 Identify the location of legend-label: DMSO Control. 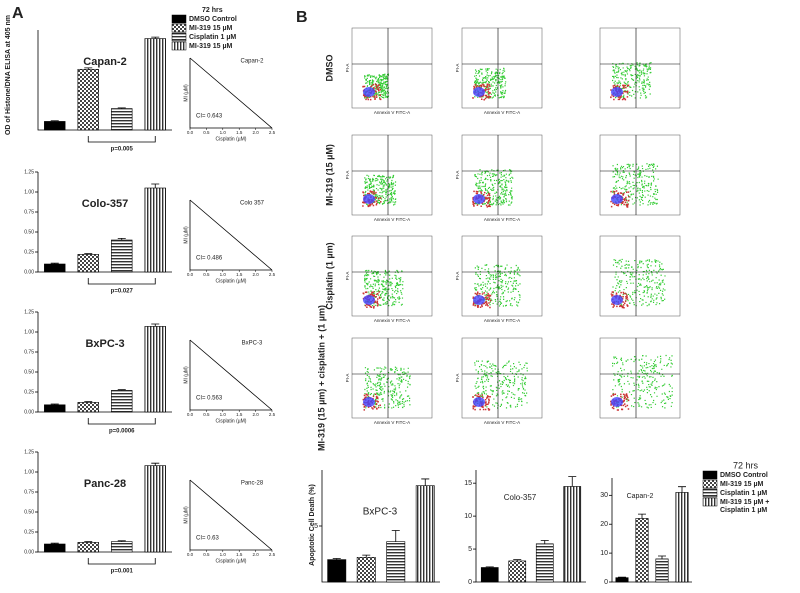
(744, 475).